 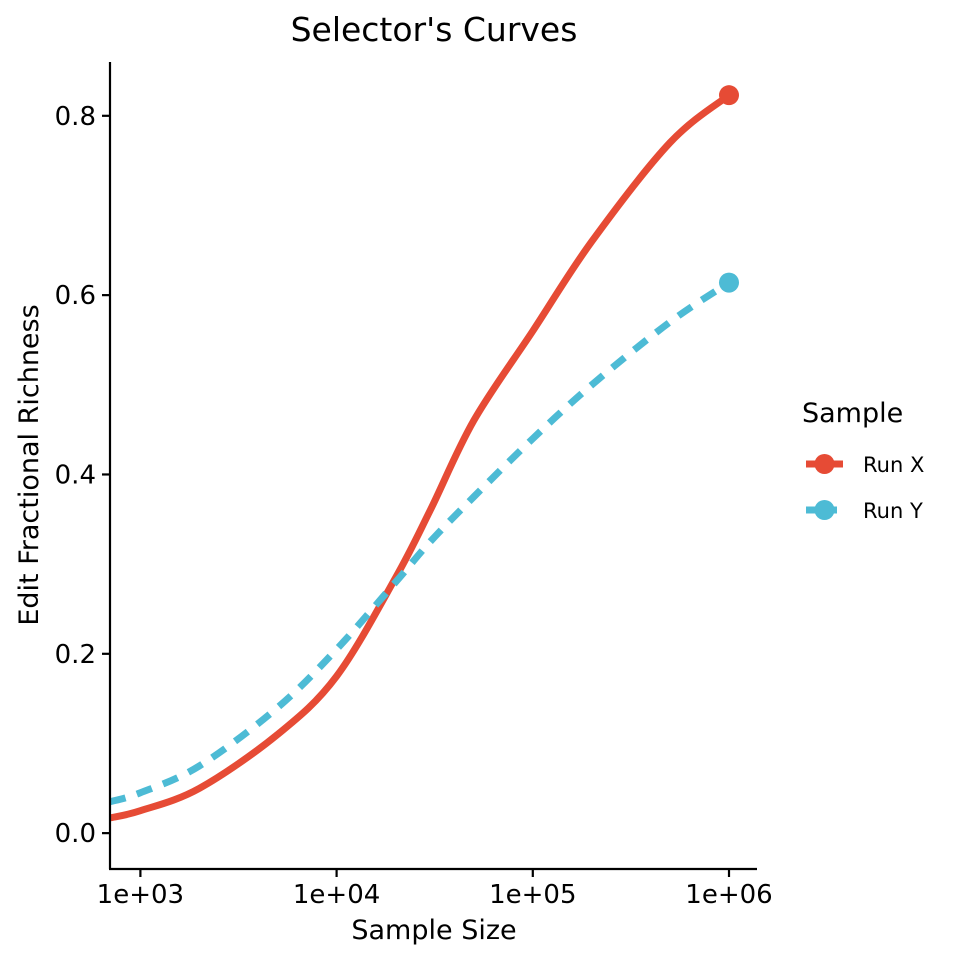 I want to click on legend-item: Run Y, so click(x=864, y=511).